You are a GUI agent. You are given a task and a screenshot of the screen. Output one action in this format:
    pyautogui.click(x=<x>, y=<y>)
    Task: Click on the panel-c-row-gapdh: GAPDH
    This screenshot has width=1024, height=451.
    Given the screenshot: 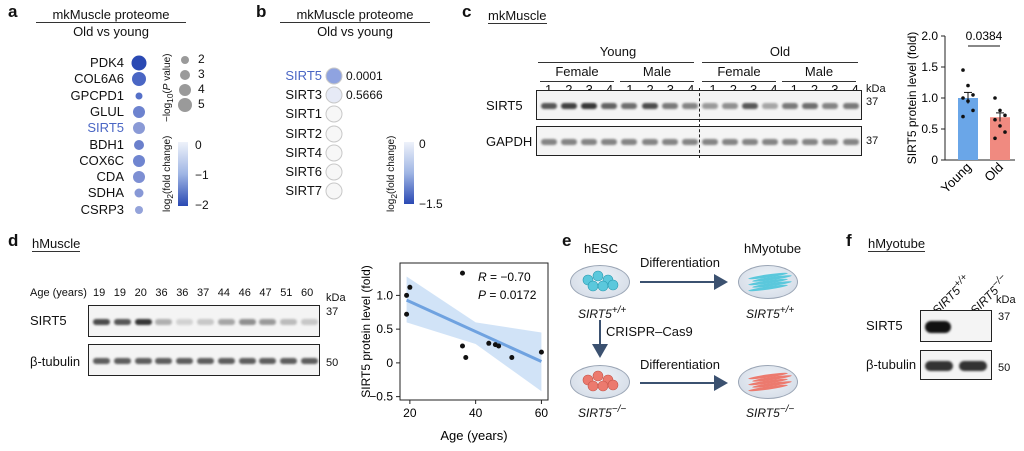 What is the action you would take?
    pyautogui.click(x=509, y=141)
    